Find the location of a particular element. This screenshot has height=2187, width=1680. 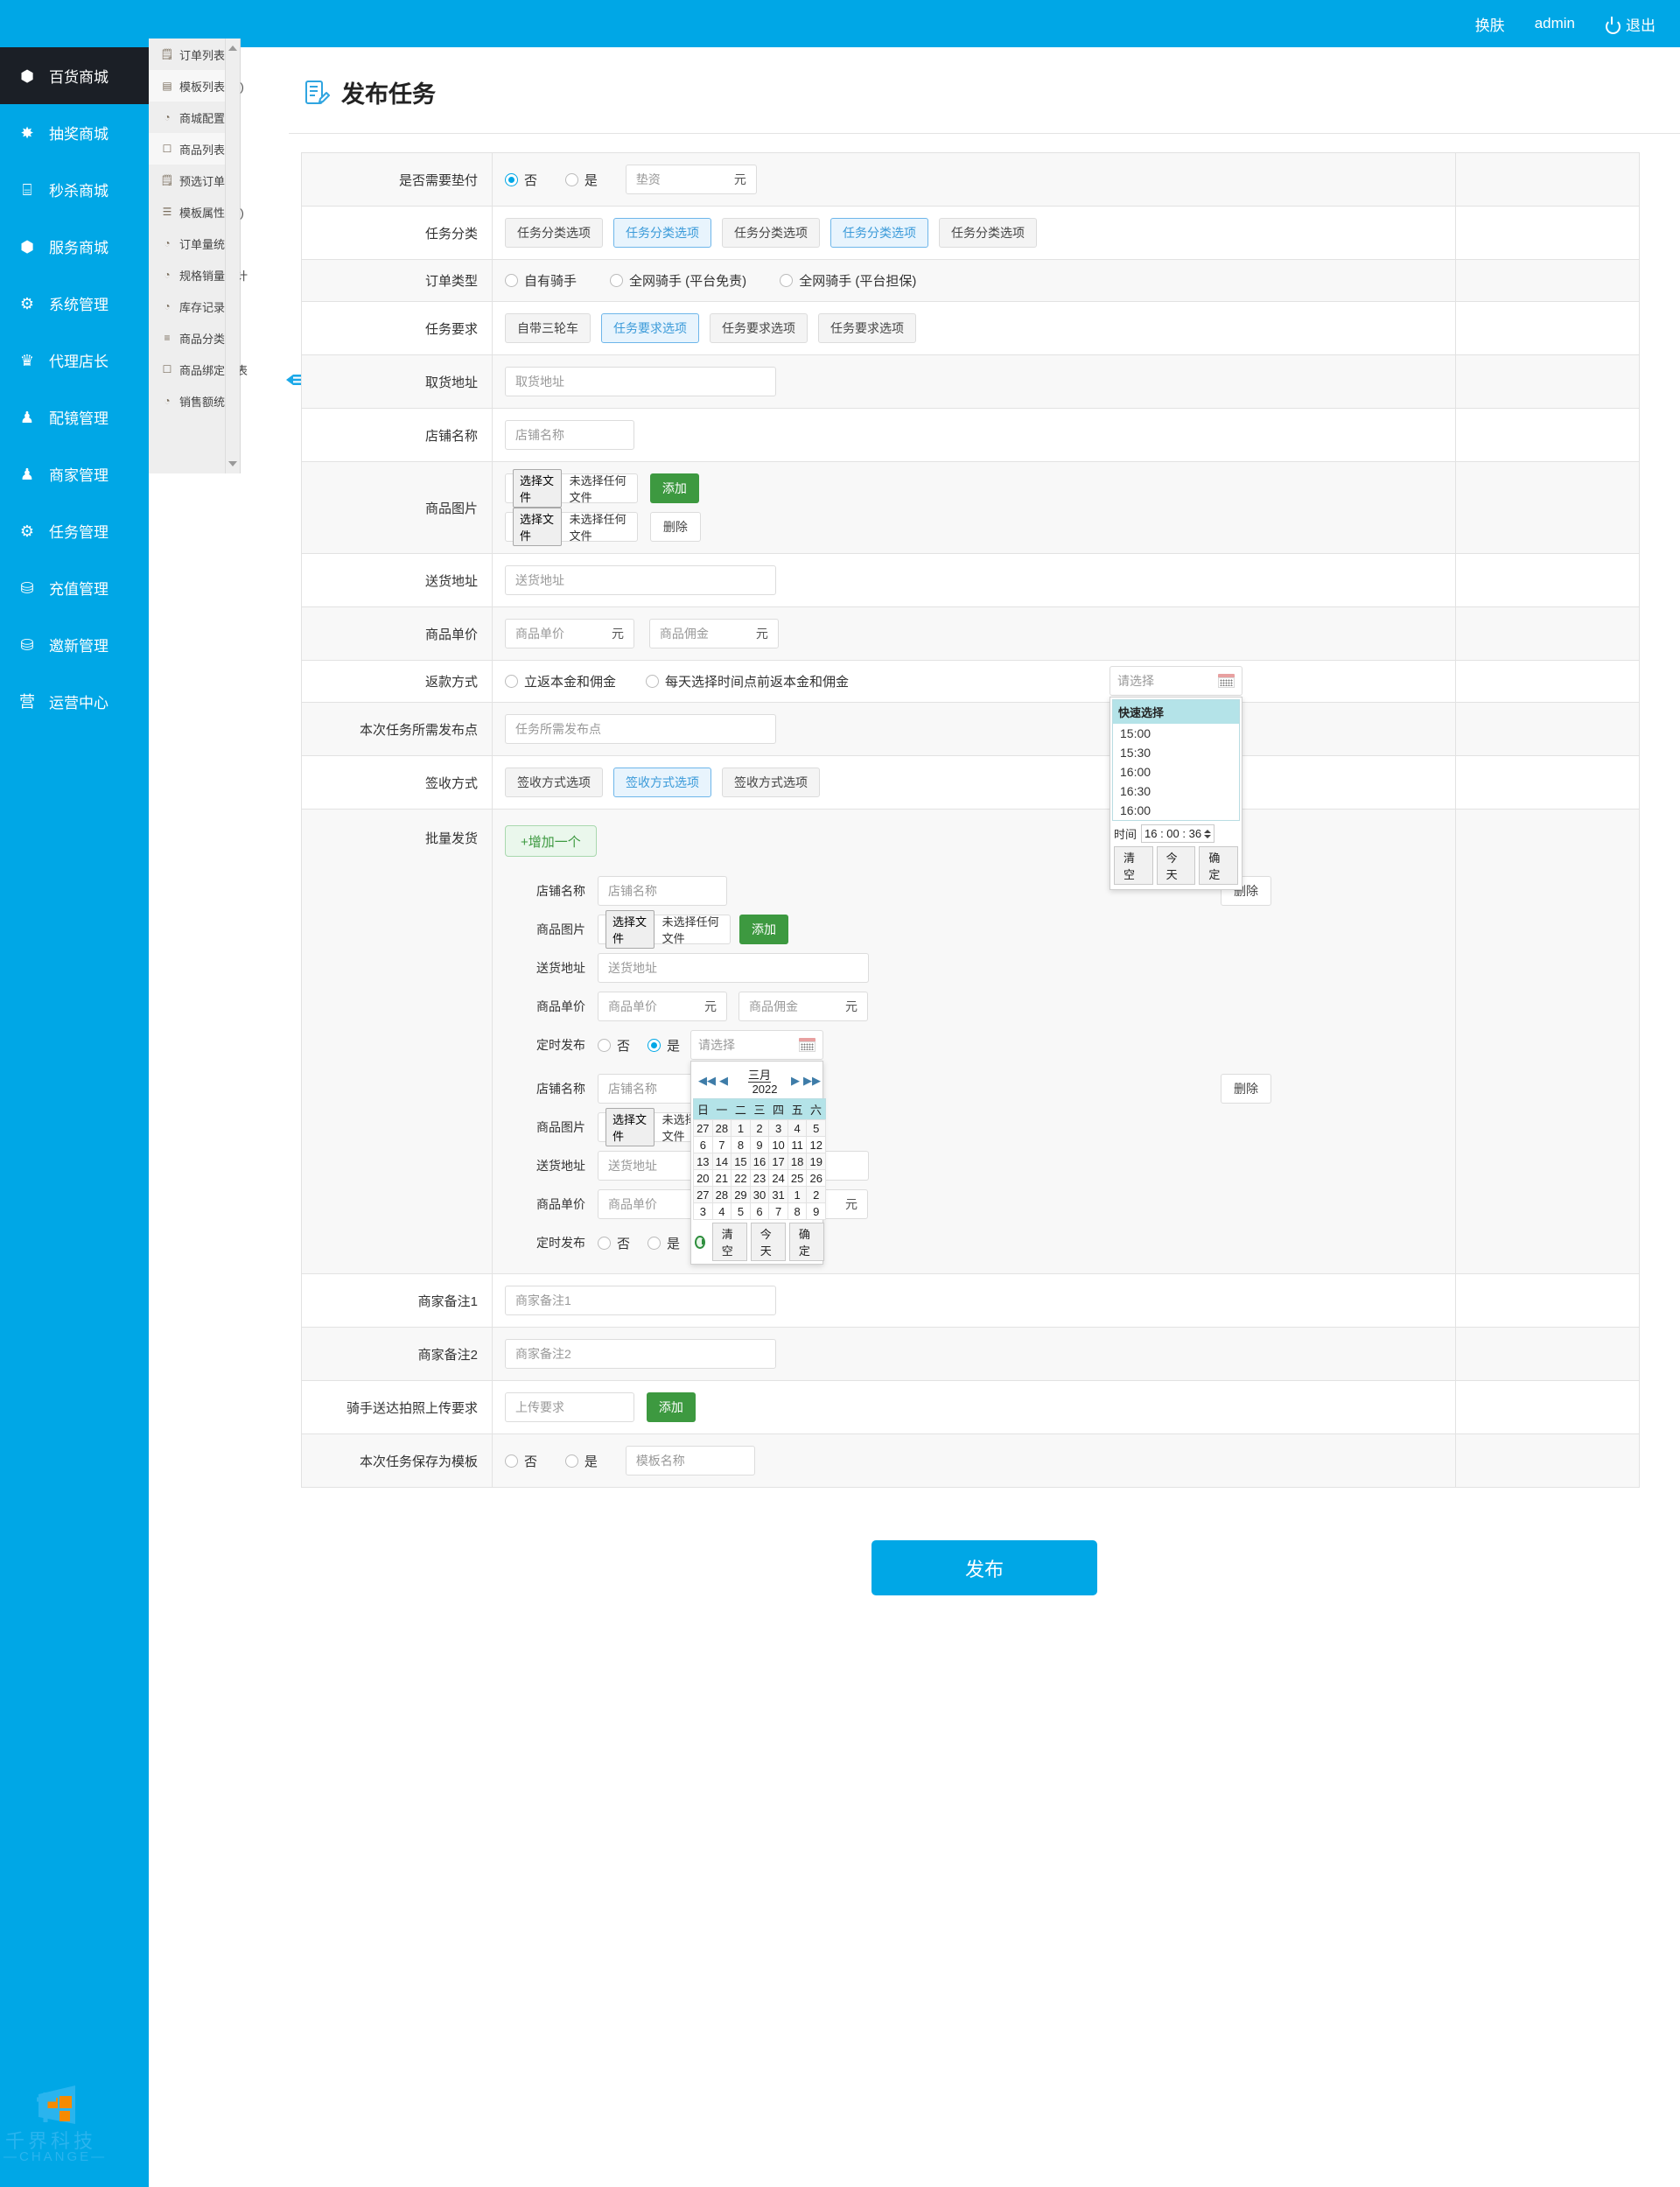

submenu-item-2: ◔ 商城配置 is located at coordinates (194, 117).